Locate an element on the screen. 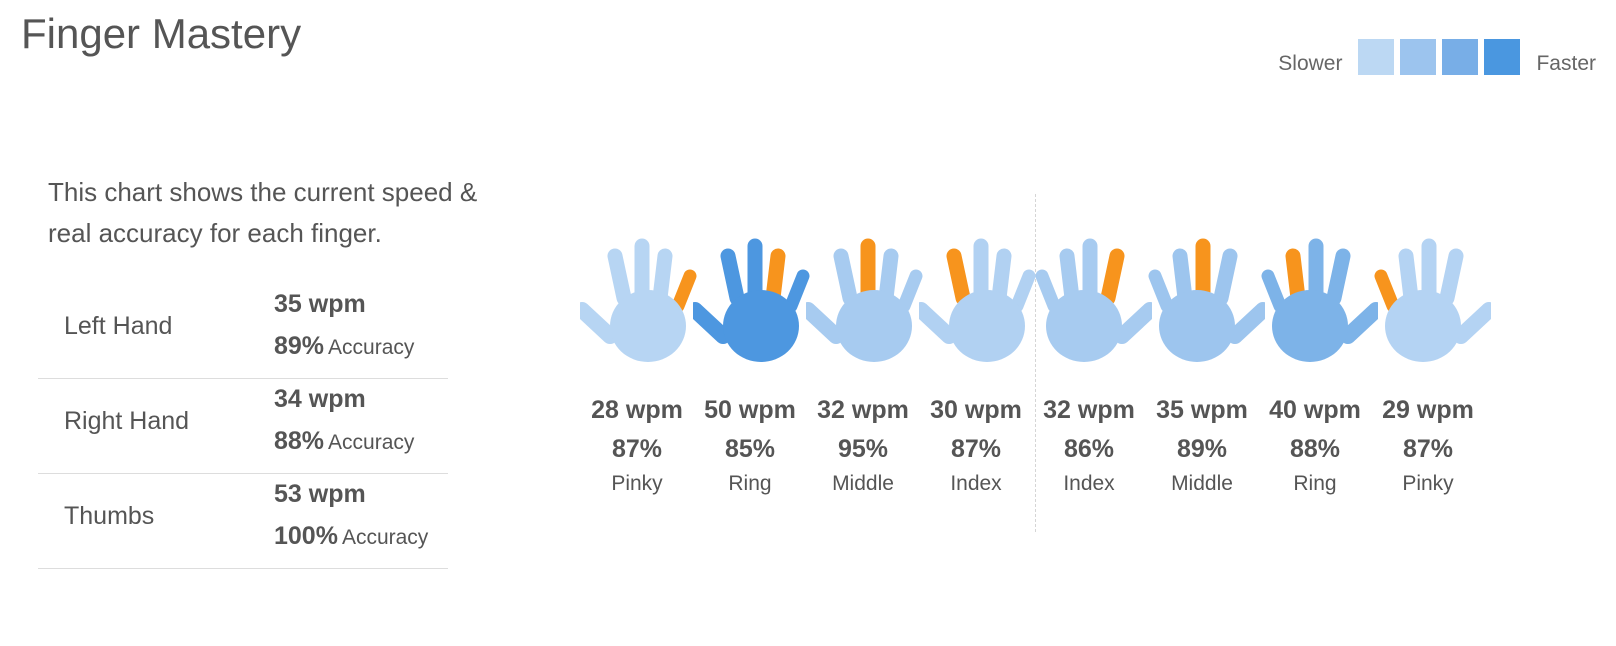  finger-stat-left-pinky: 28 wpm 87% Pinky is located at coordinates (638, 366).